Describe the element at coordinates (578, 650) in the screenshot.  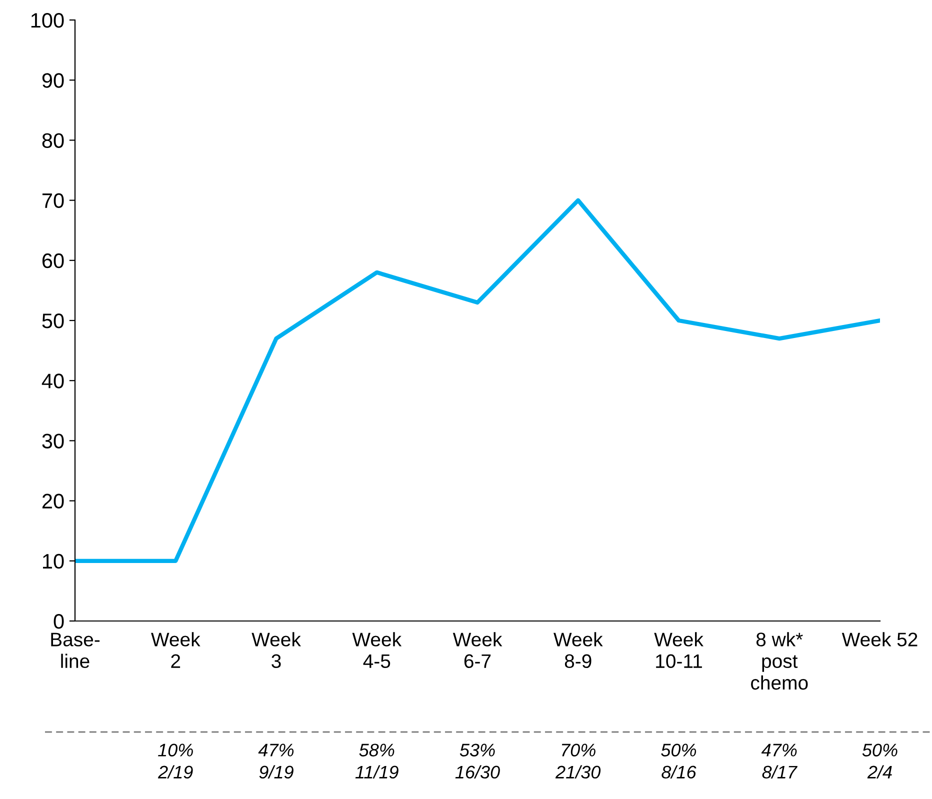
I see `x-tick-label: Week 8-9` at that location.